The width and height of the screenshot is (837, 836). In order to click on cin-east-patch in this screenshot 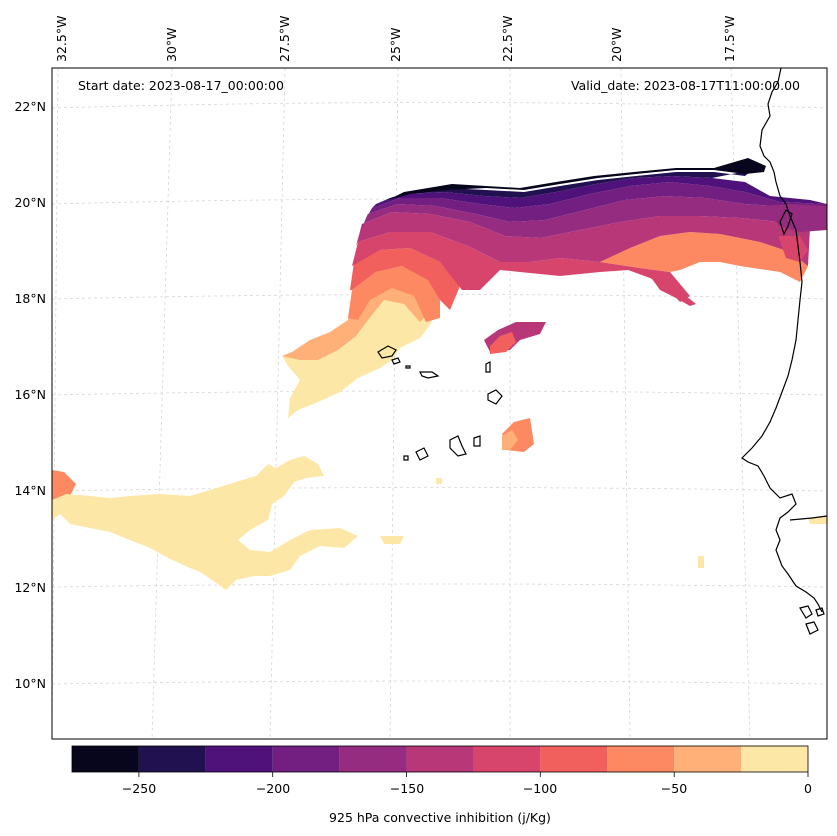, I will do `click(794, 218)`.